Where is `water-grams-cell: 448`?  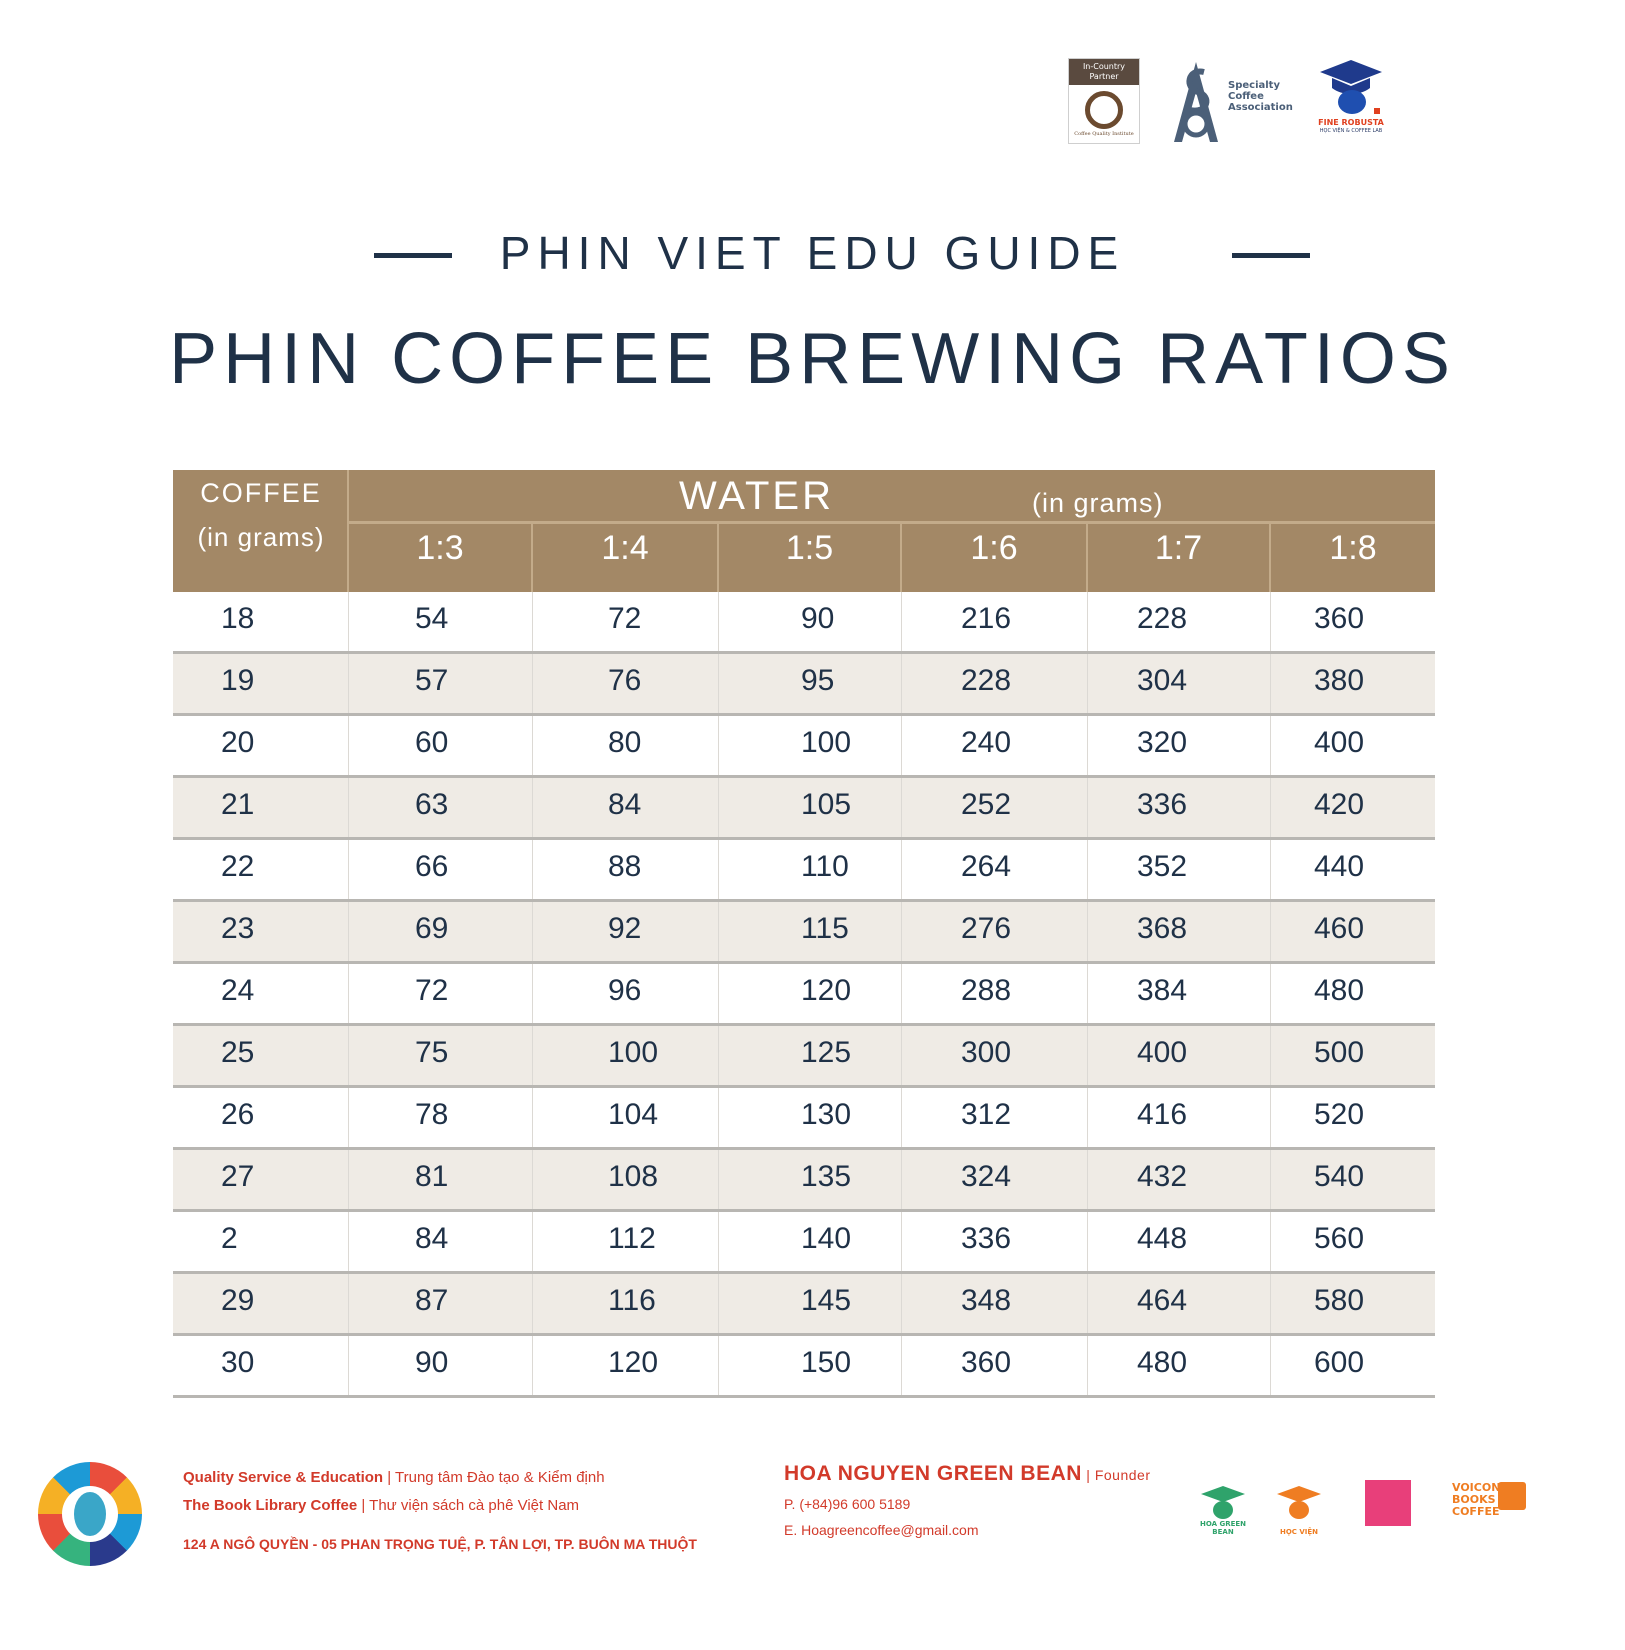
water-grams-cell: 448 is located at coordinates (1179, 1241).